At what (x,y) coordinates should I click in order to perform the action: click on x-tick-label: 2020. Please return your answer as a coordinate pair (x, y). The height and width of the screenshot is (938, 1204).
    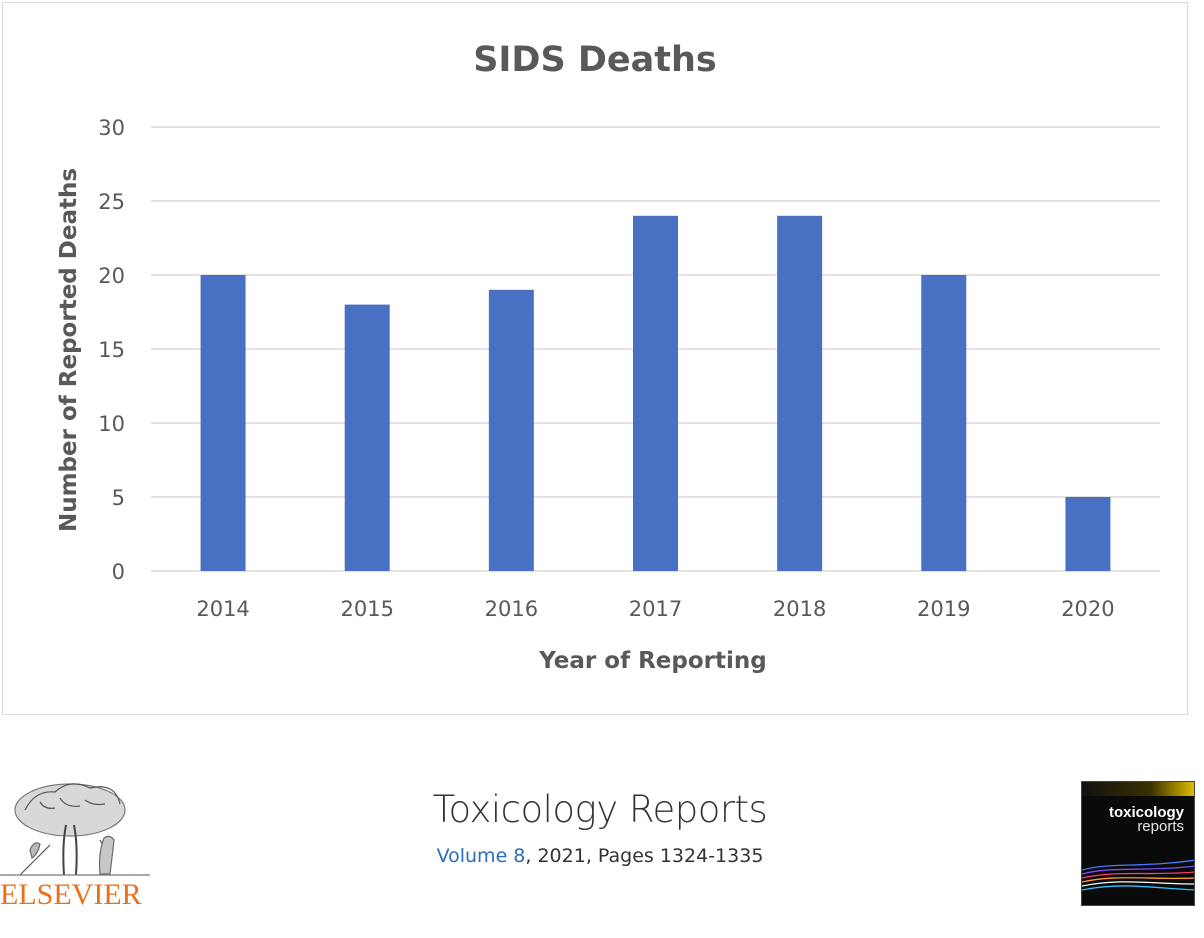
    Looking at the image, I should click on (1087, 609).